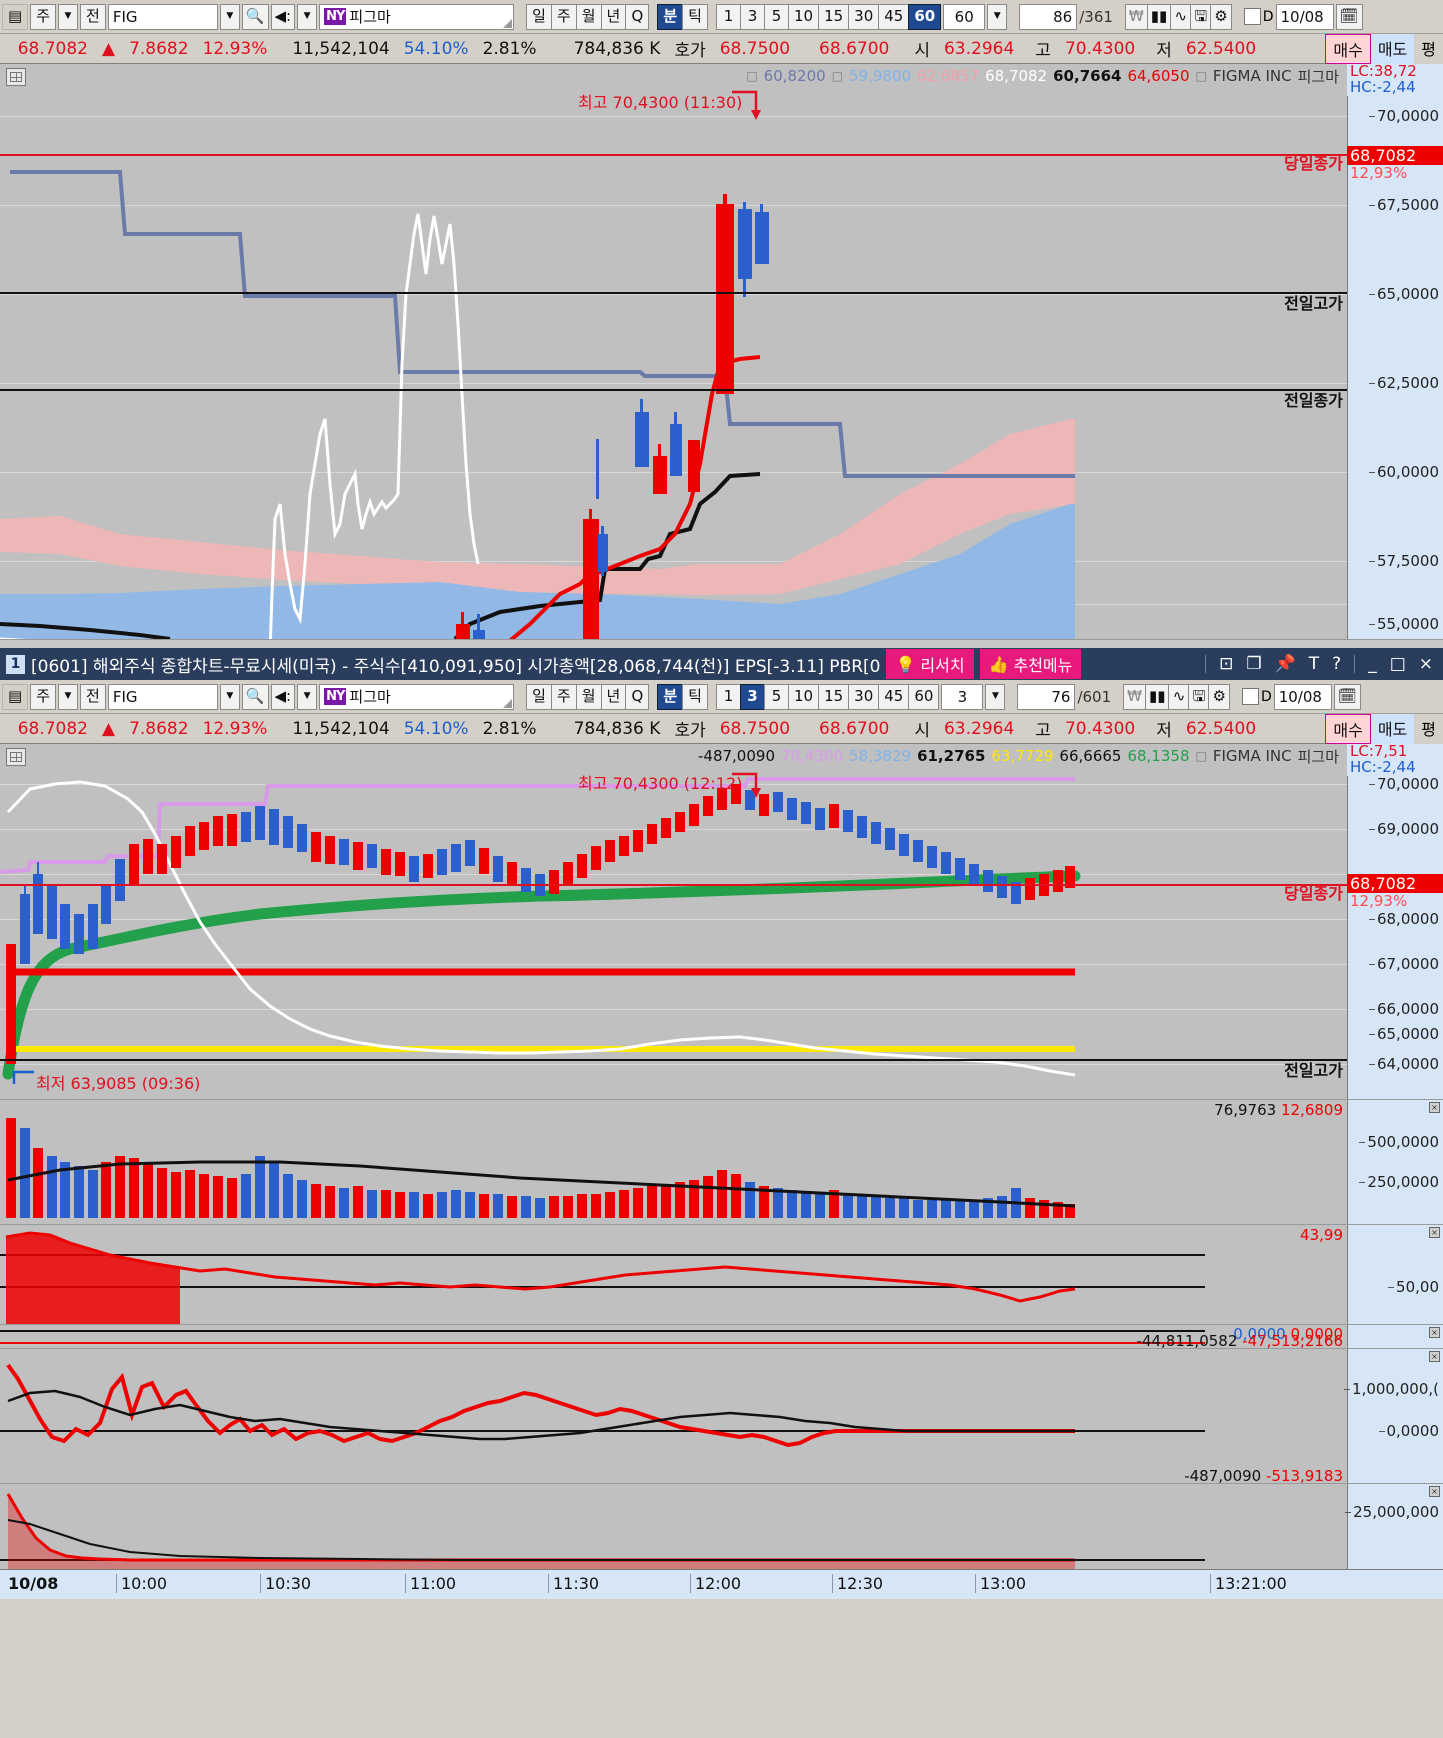  I want to click on date-input-2: 10/08, so click(1302, 696).